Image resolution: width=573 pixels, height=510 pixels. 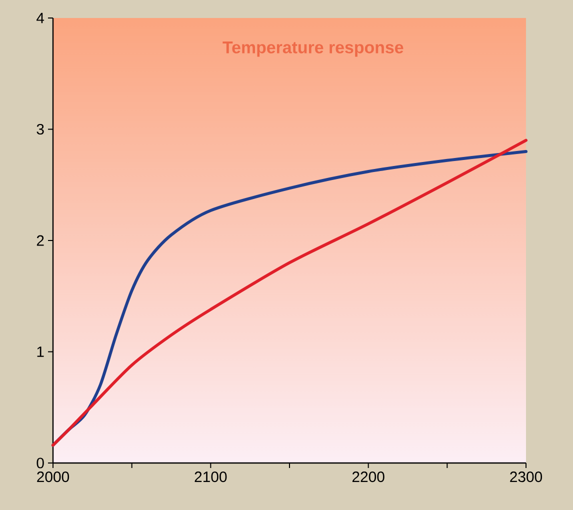 What do you see at coordinates (40, 129) in the screenshot?
I see `y-tick-label: 3` at bounding box center [40, 129].